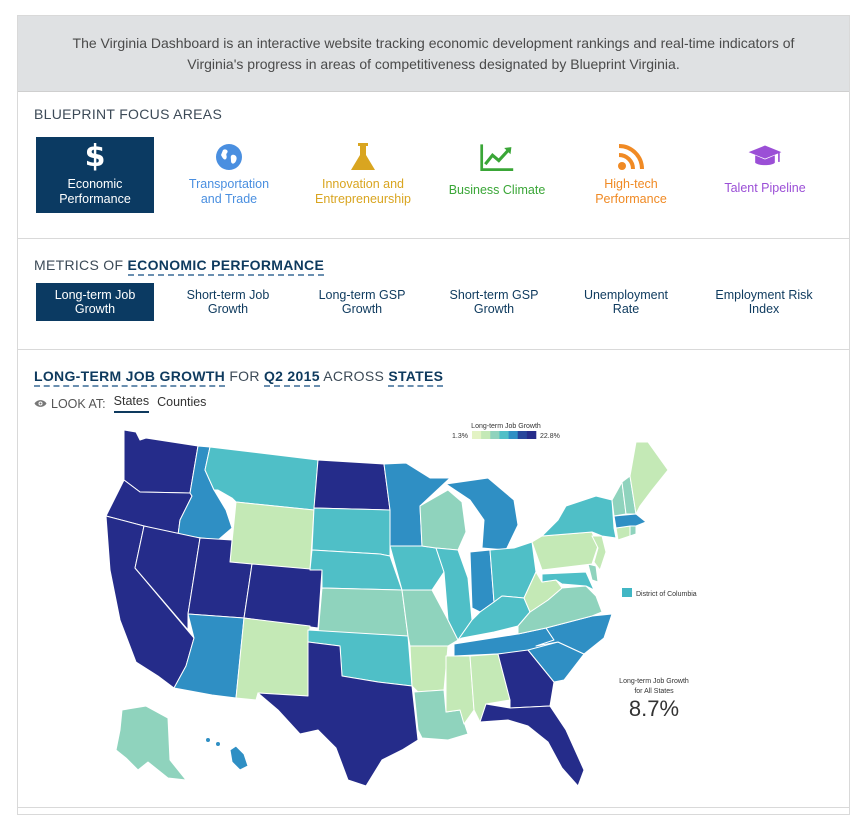 The image size is (866, 820). I want to click on state-texas, so click(338, 714).